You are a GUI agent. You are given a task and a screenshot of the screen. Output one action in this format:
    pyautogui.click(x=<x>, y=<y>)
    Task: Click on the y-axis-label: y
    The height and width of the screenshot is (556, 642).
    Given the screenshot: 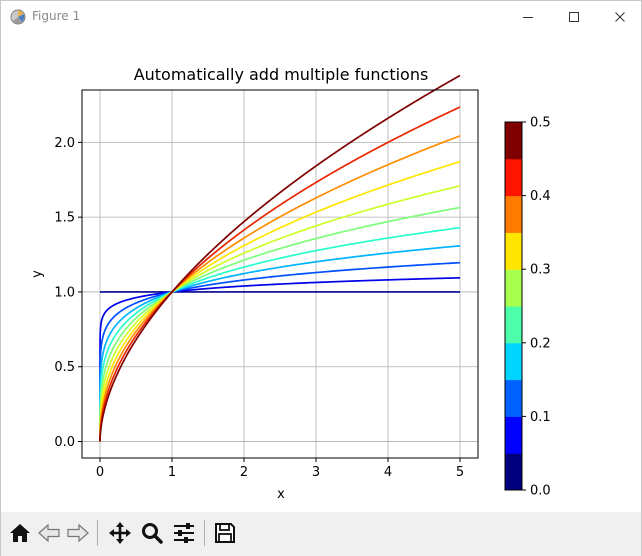 What is the action you would take?
    pyautogui.click(x=37, y=274)
    